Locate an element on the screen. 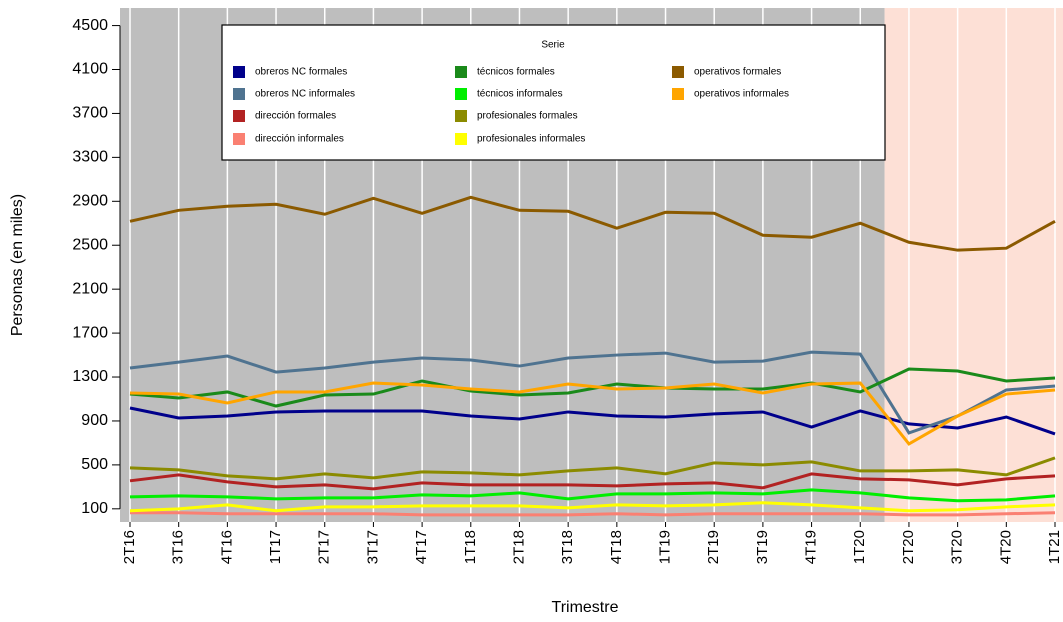 The image size is (1063, 622). y-tick-label: 2100 is located at coordinates (90, 288).